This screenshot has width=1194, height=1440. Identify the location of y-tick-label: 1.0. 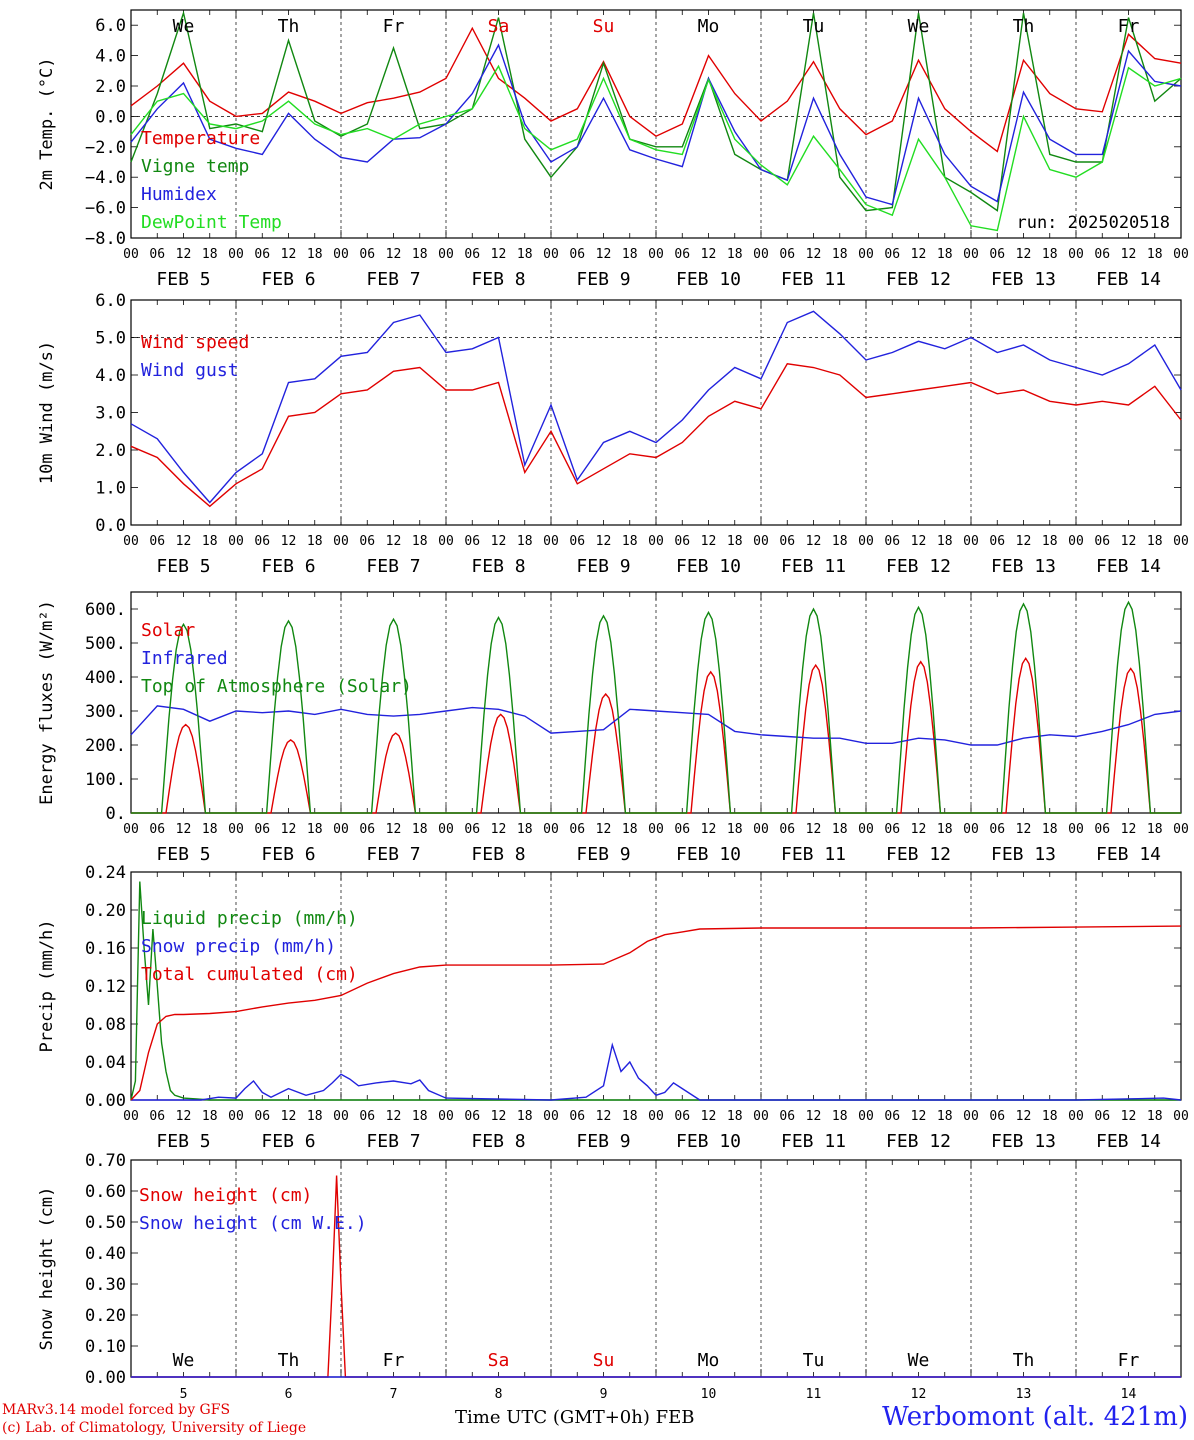
(110, 489).